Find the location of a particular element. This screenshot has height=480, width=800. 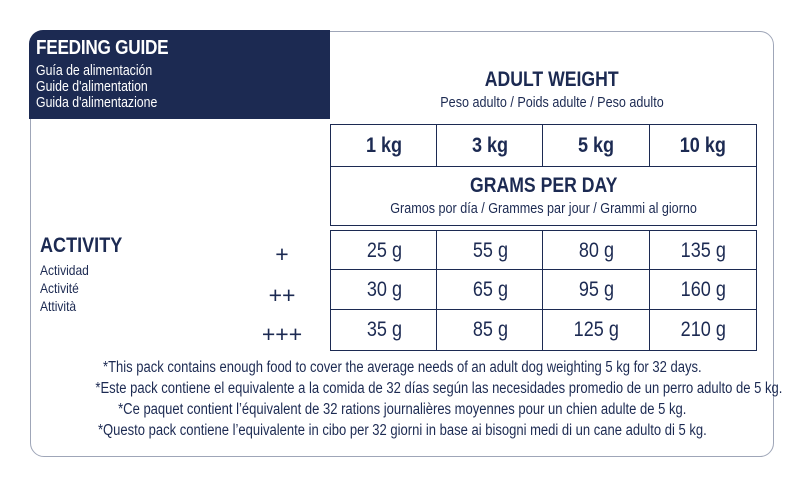

grams-per-day-title-text: GRAMS PER DAY is located at coordinates (543, 185).